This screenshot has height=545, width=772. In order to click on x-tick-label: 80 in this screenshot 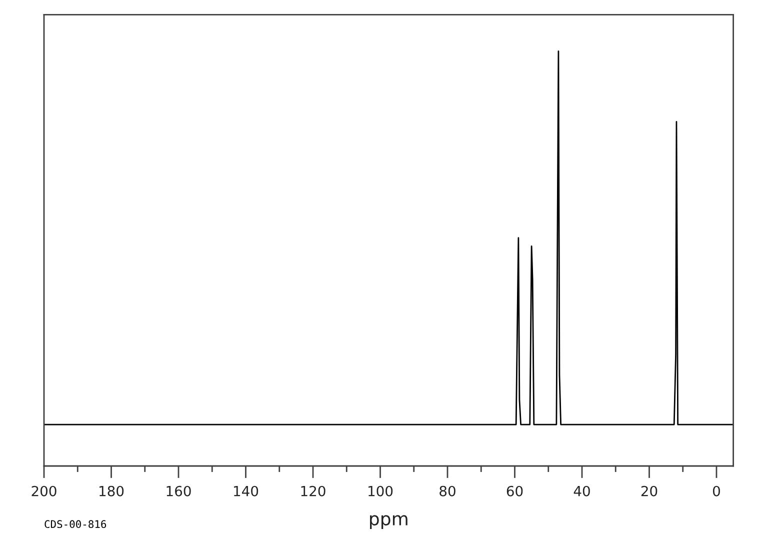, I will do `click(448, 491)`.